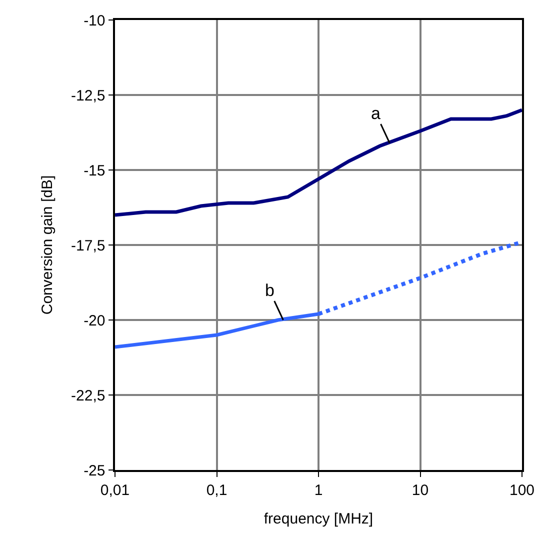 Image resolution: width=547 pixels, height=555 pixels. I want to click on y-tick-label: -20, so click(95, 321).